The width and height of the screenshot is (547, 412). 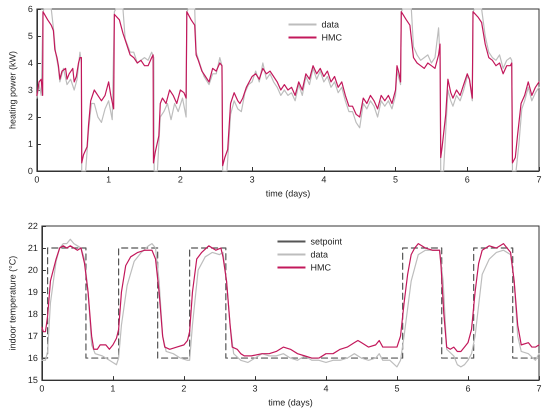 I want to click on y-tick-label: 16, so click(x=33, y=358).